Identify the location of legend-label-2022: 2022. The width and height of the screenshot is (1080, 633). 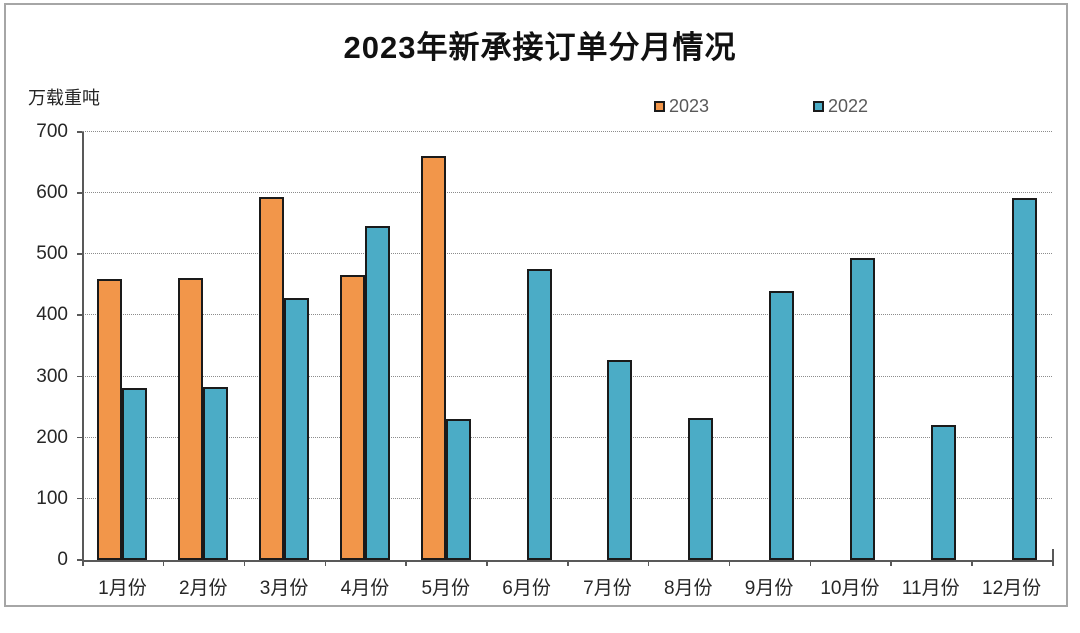
(848, 105).